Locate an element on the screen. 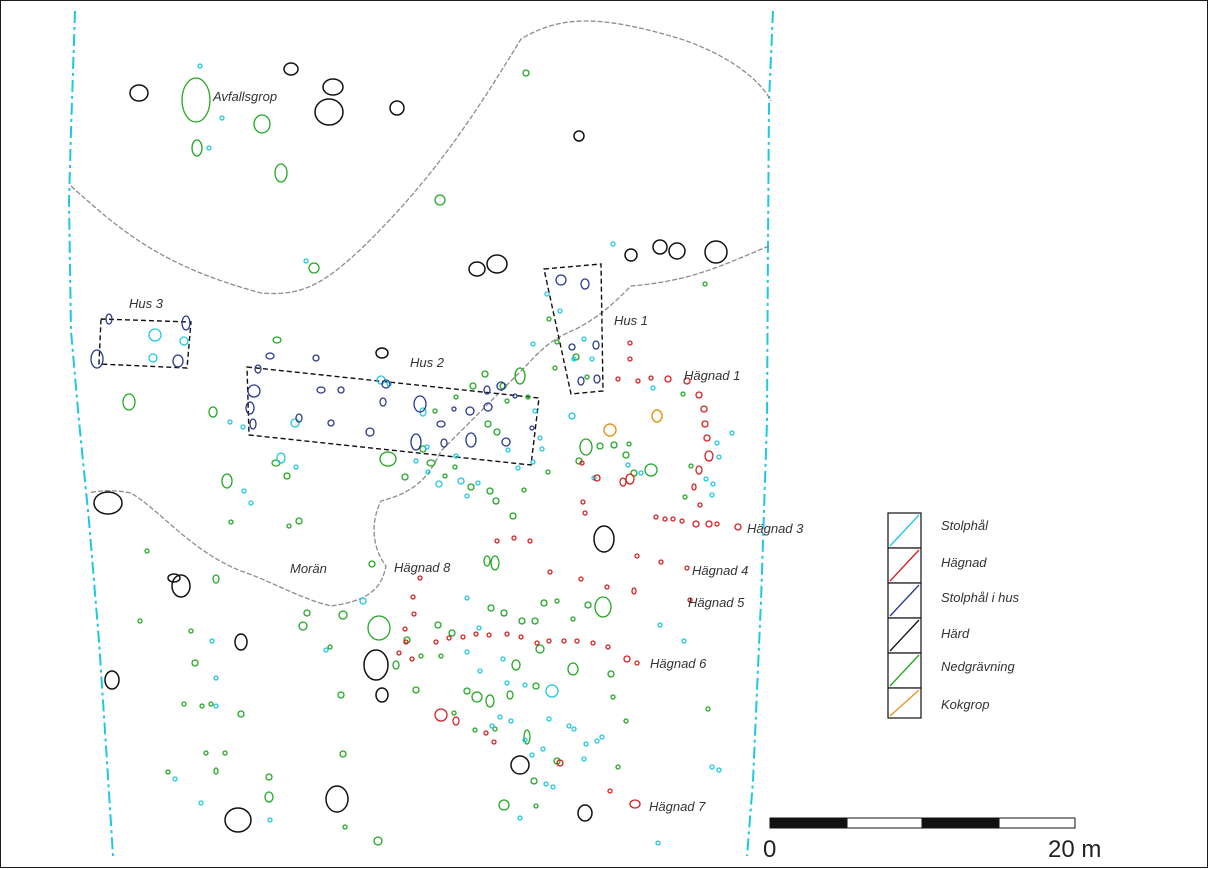 Image resolution: width=1208 pixels, height=869 pixels. label-hagnad5: Hägnad 5 is located at coordinates (716, 602).